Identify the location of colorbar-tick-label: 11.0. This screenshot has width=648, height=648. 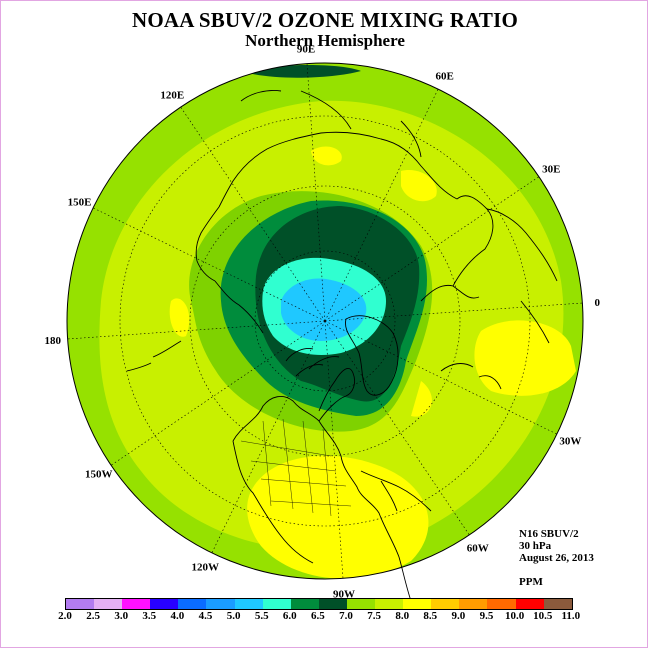
(571, 616).